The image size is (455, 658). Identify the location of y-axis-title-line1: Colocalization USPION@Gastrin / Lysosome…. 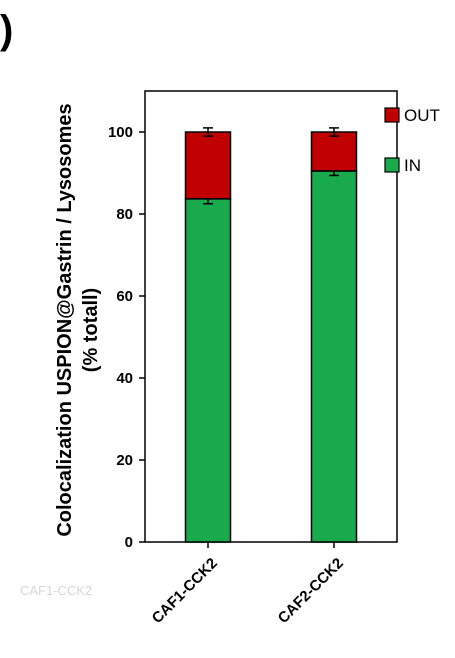
(65, 319).